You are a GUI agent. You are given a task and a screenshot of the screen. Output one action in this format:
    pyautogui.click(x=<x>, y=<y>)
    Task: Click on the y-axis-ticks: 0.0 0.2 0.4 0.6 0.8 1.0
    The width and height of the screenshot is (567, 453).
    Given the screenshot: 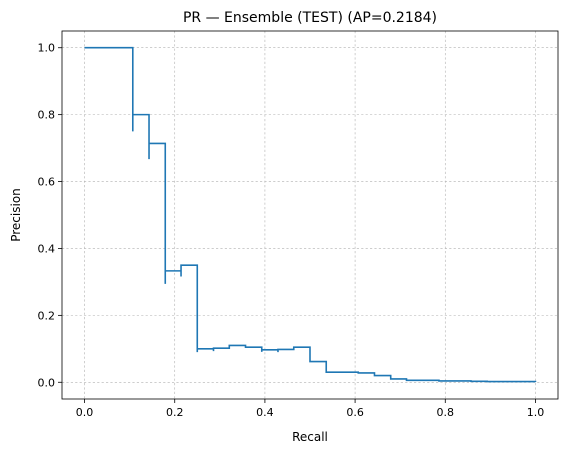 What is the action you would take?
    pyautogui.click(x=50, y=215)
    